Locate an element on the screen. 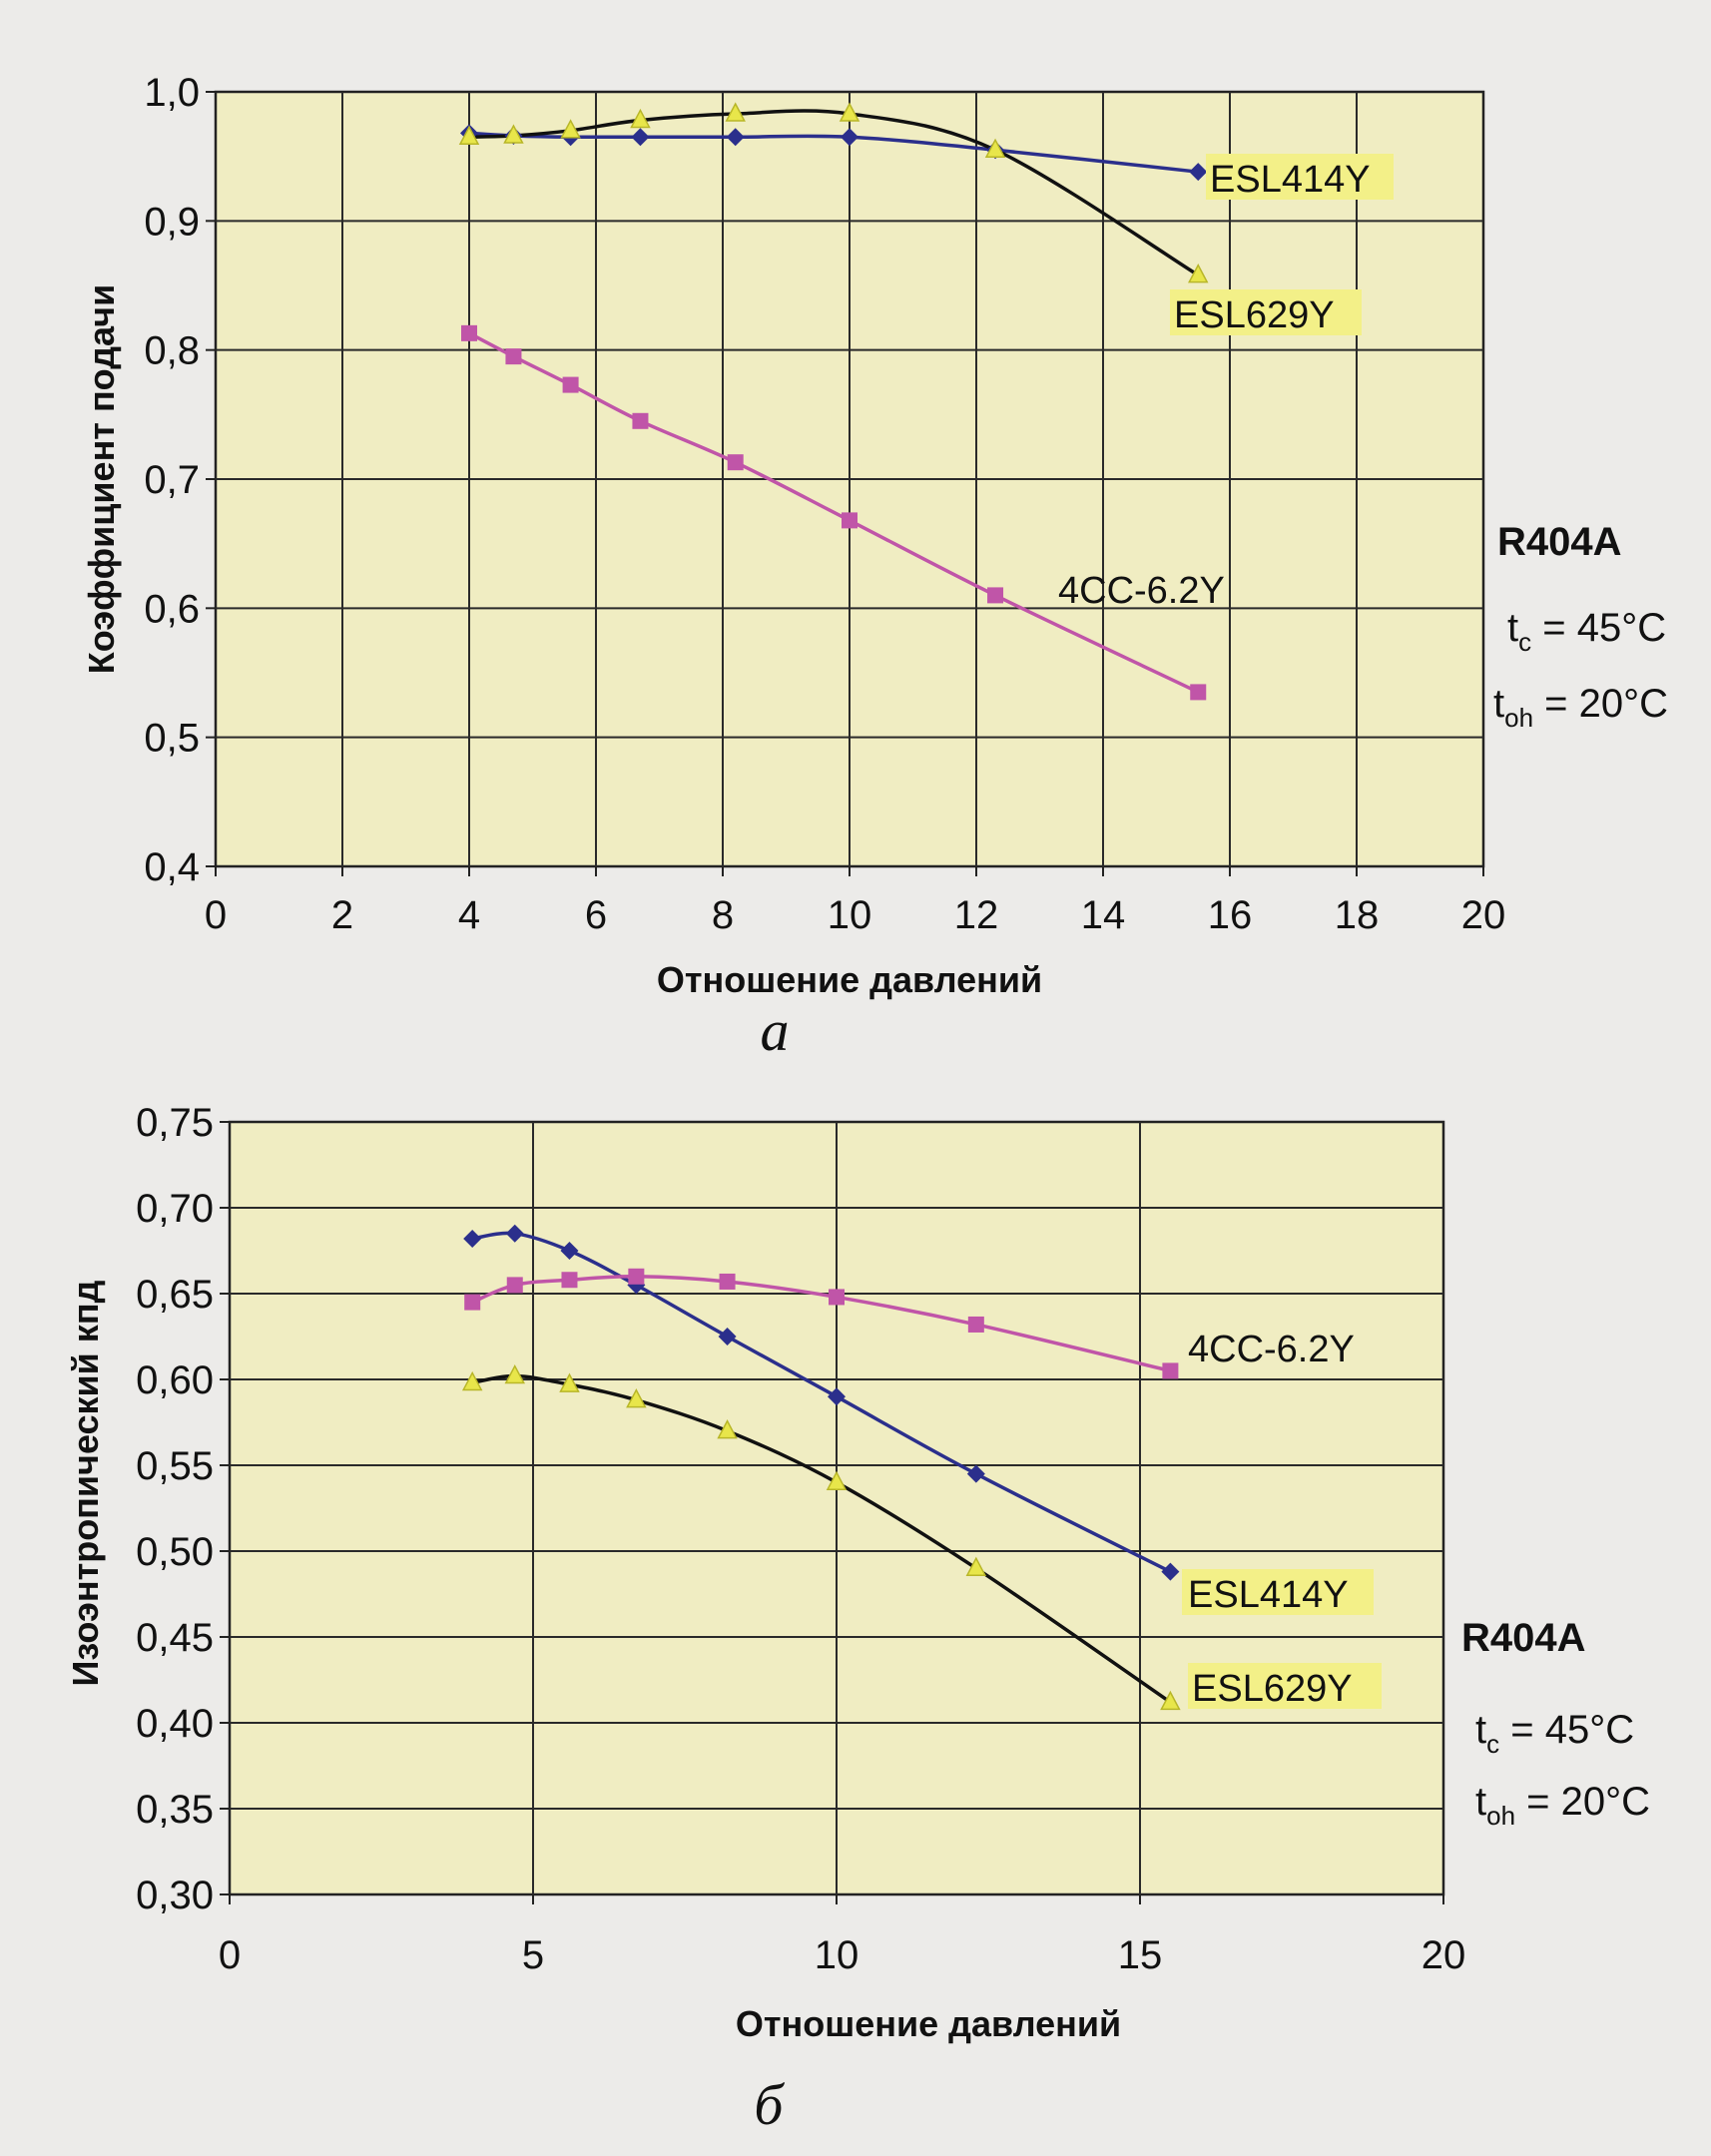 This screenshot has height=2156, width=1711. y-tick-label-a: 1,0 is located at coordinates (172, 93).